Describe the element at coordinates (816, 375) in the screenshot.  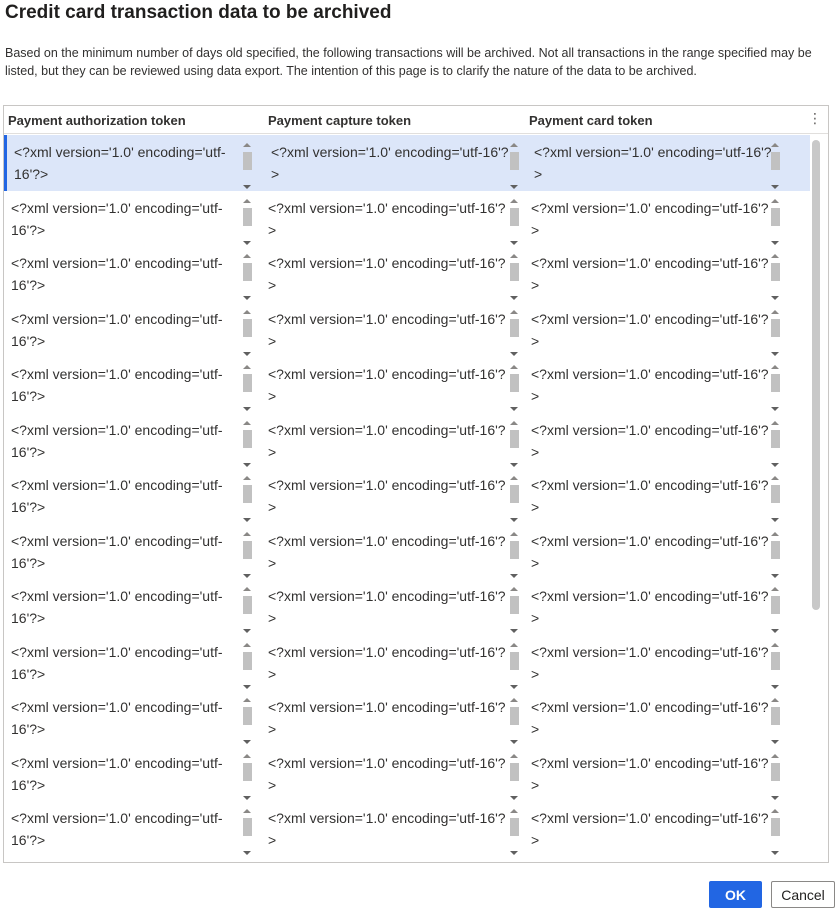
I see `grid-vertical-scrollbar` at that location.